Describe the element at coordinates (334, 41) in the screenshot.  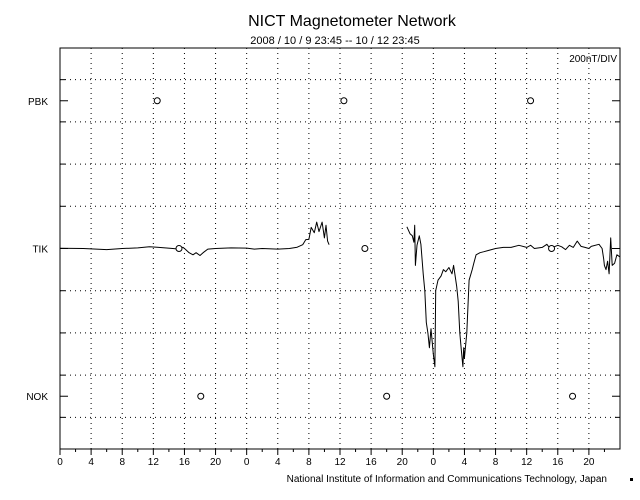
I see `chart-subtitle: 2008 / 10 / 9 23:45 -- 10 / 12 23:45` at that location.